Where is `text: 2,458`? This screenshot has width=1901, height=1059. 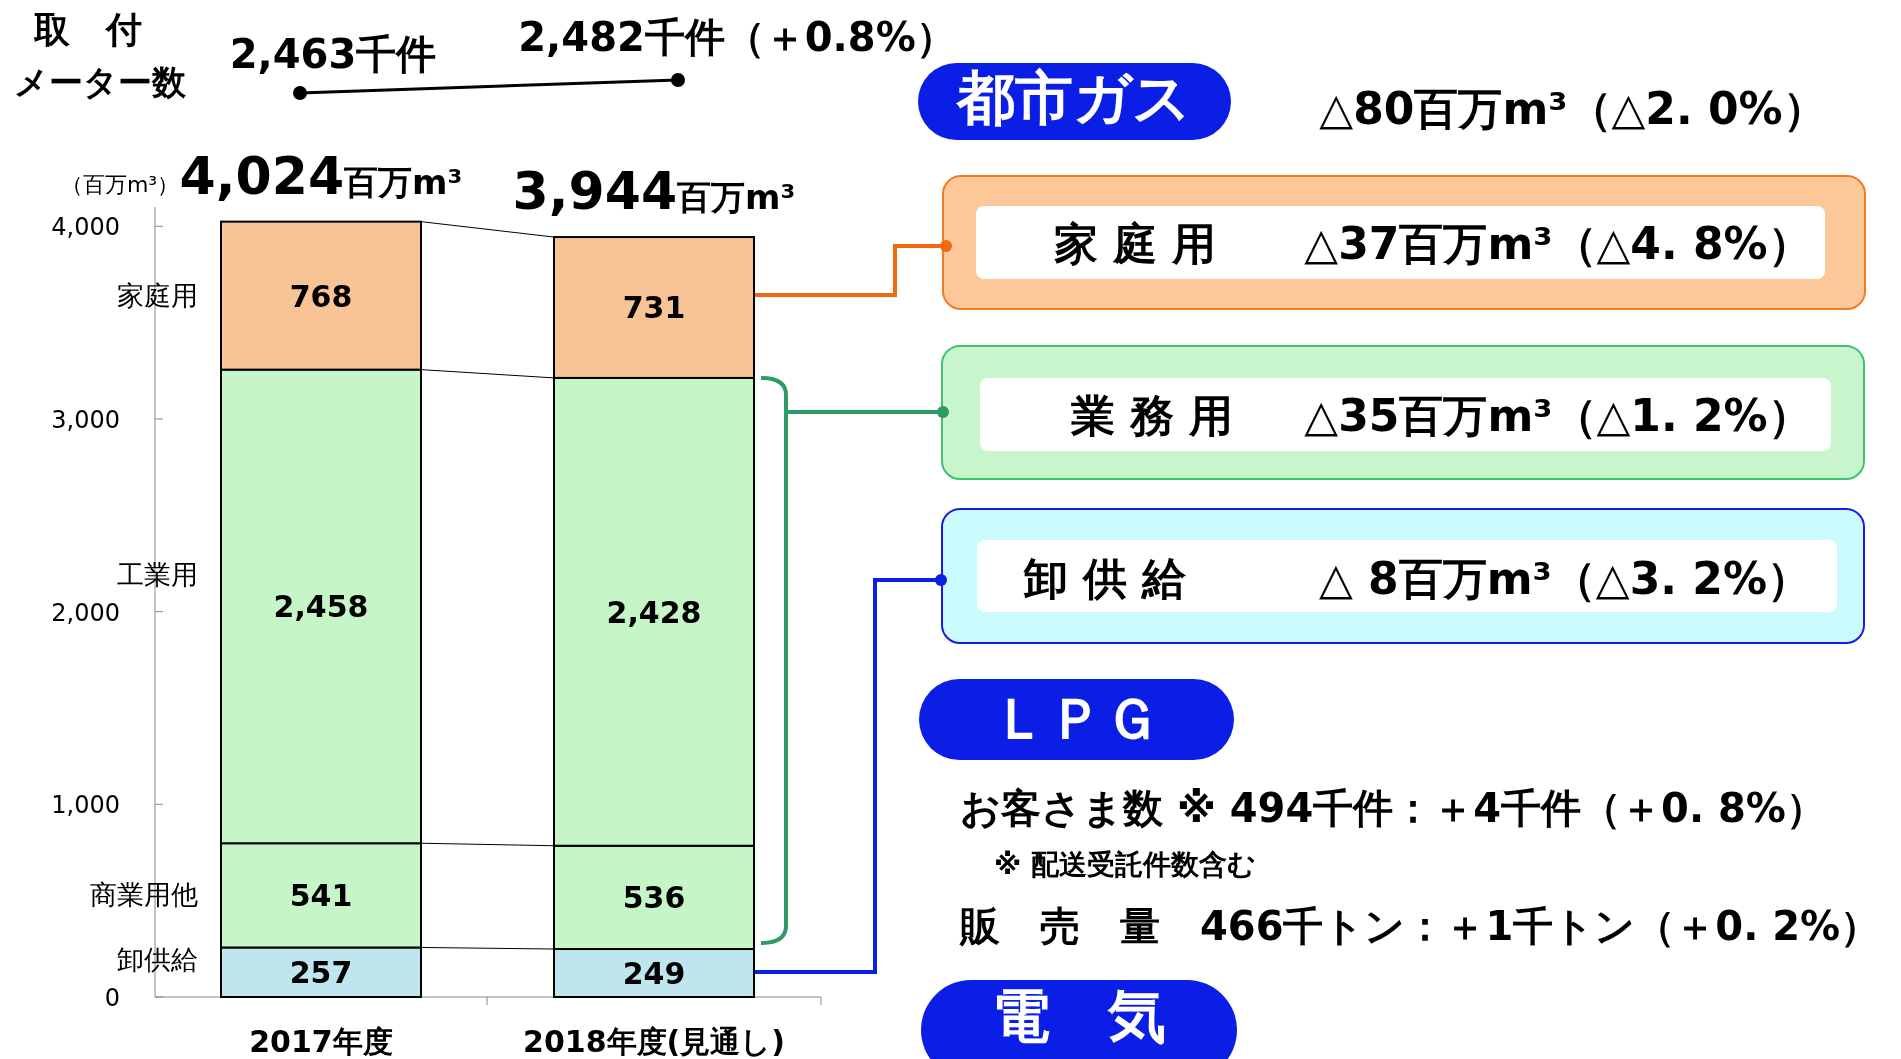
text: 2,458 is located at coordinates (321, 607).